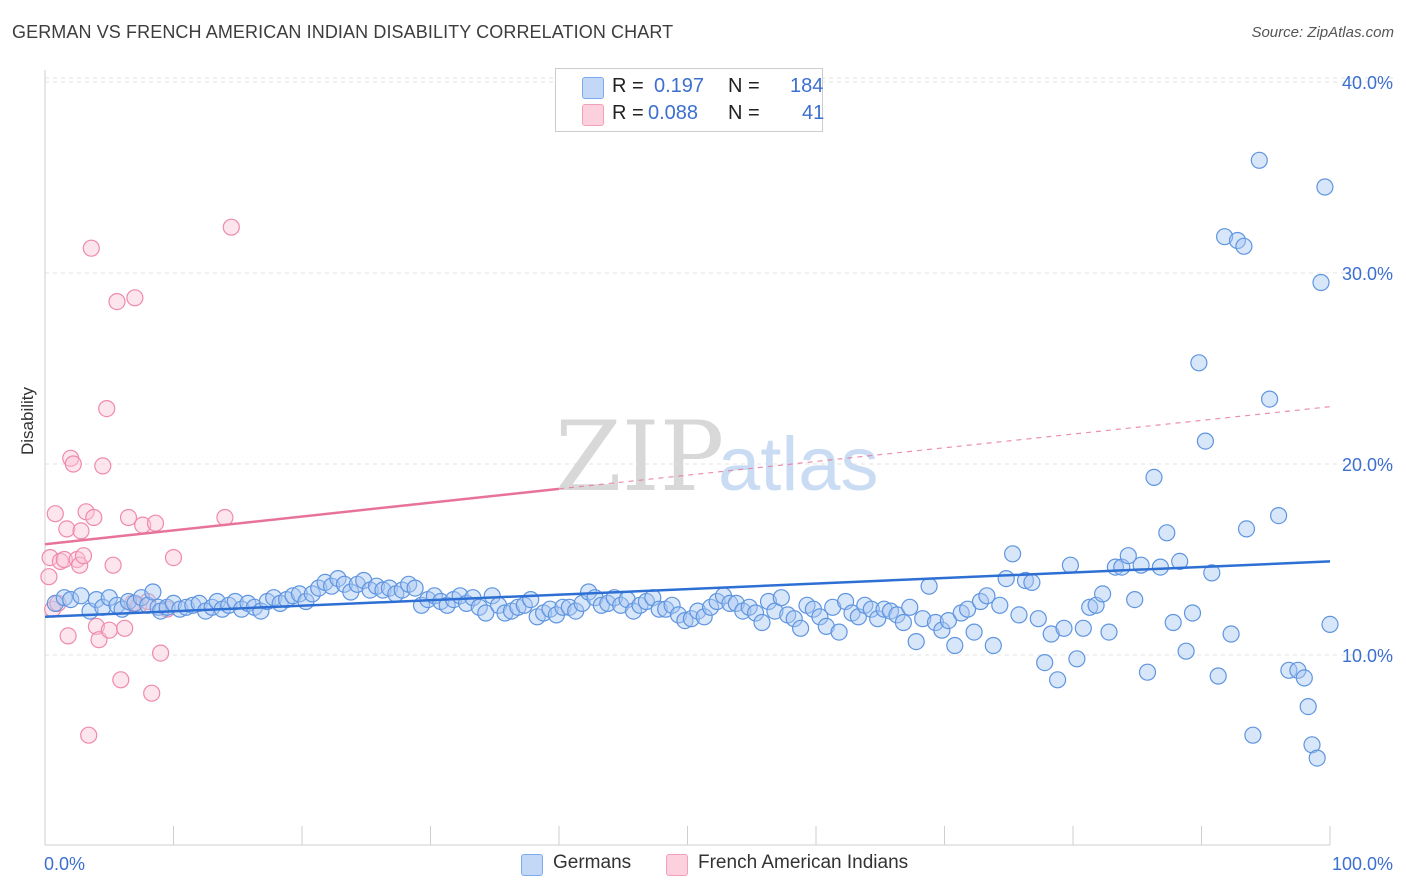  What do you see at coordinates (1367, 465) in the screenshot?
I see `y-tick-label: 20.0%` at bounding box center [1367, 465].